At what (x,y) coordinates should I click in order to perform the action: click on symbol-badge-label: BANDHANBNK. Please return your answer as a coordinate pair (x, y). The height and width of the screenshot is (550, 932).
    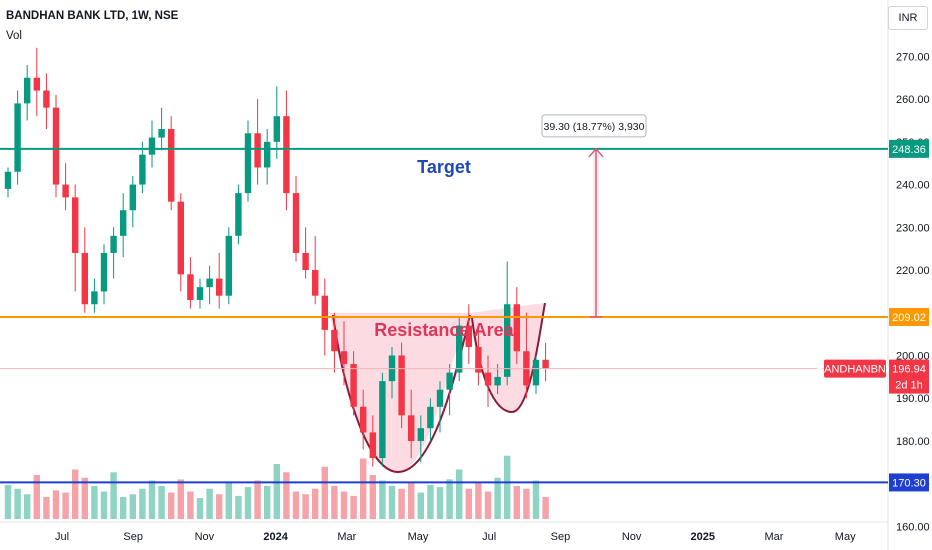
    Looking at the image, I should click on (855, 370).